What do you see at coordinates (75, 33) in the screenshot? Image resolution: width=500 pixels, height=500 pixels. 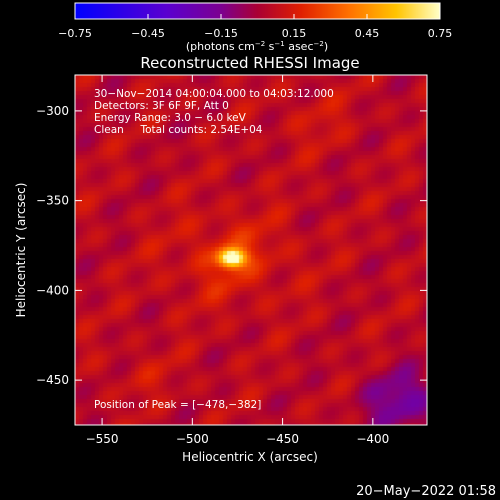 I see `colorbar-tick-label: −0.75` at bounding box center [75, 33].